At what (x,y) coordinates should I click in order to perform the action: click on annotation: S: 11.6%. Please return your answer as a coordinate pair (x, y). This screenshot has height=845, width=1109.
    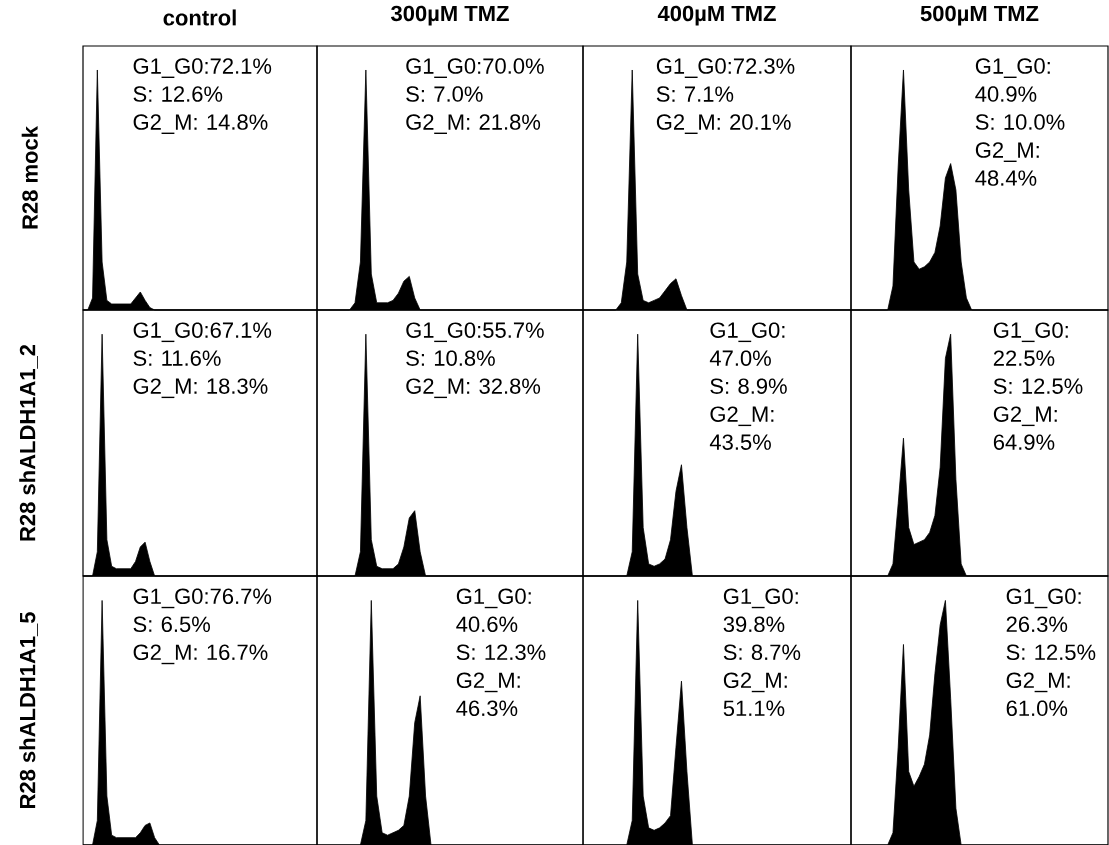
    Looking at the image, I should click on (177, 358).